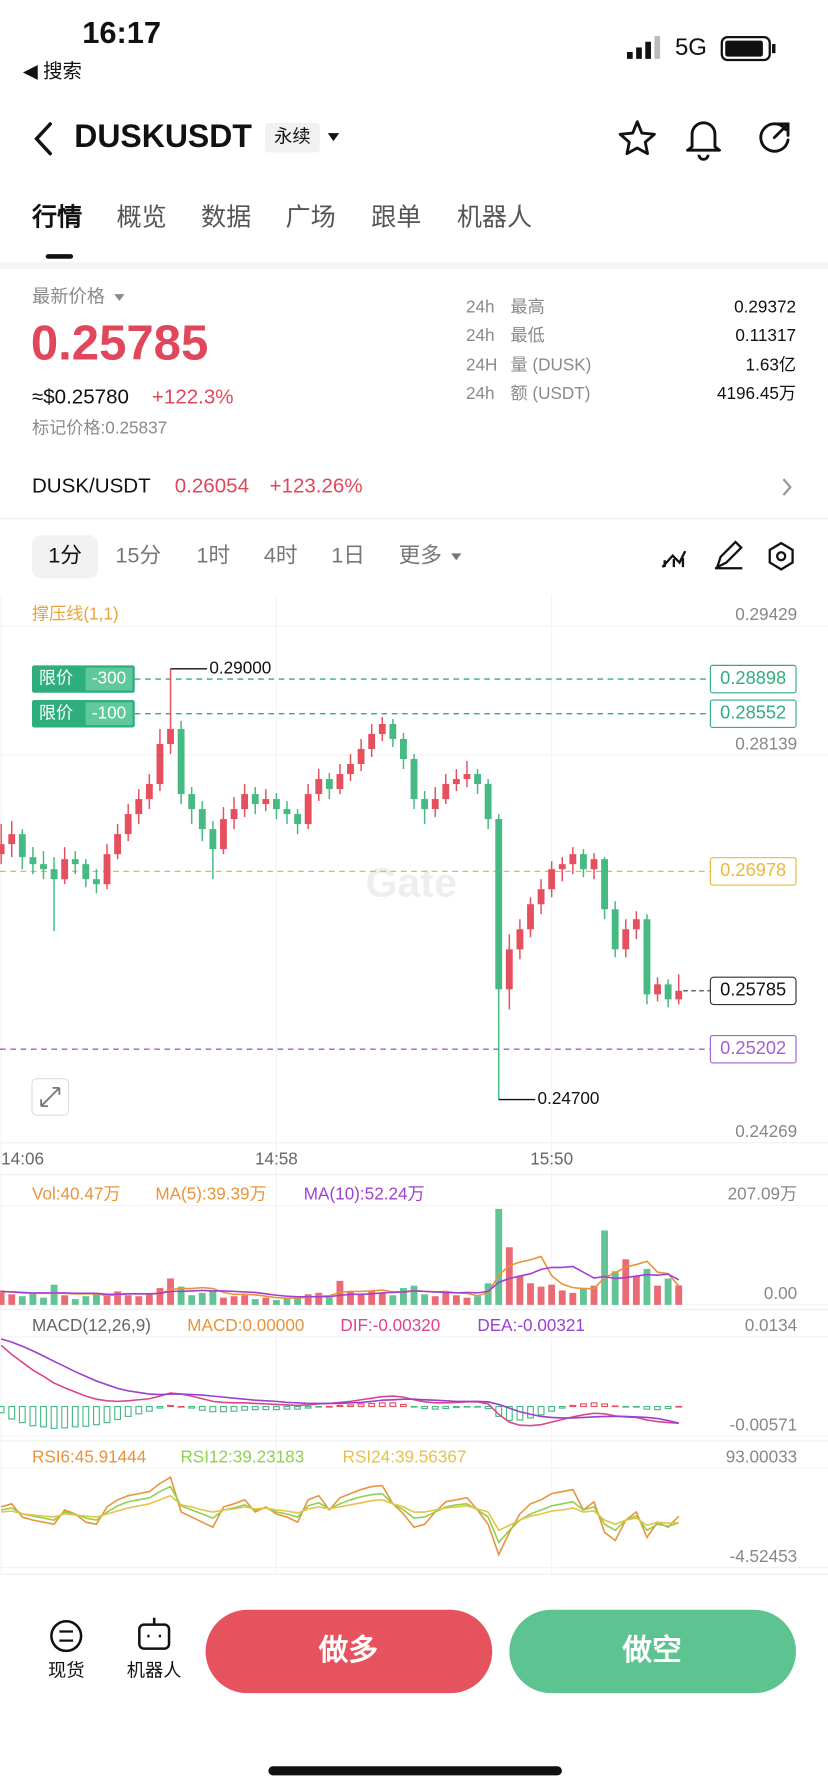  I want to click on interval-active: 1分, so click(65, 555).